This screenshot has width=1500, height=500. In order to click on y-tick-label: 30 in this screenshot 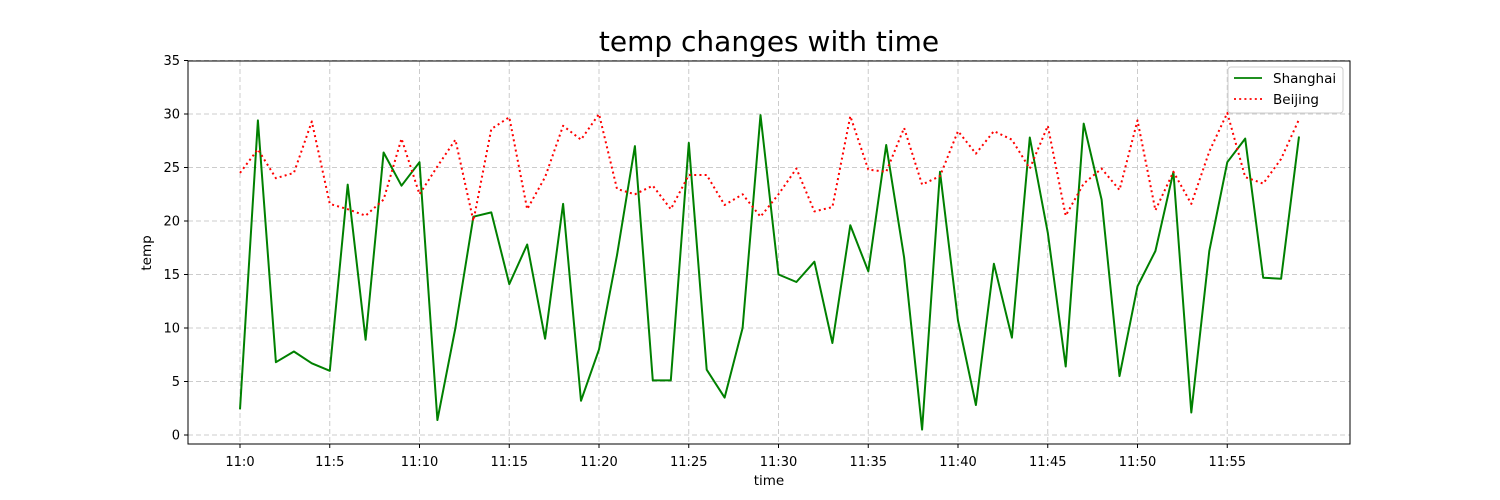, I will do `click(171, 115)`.